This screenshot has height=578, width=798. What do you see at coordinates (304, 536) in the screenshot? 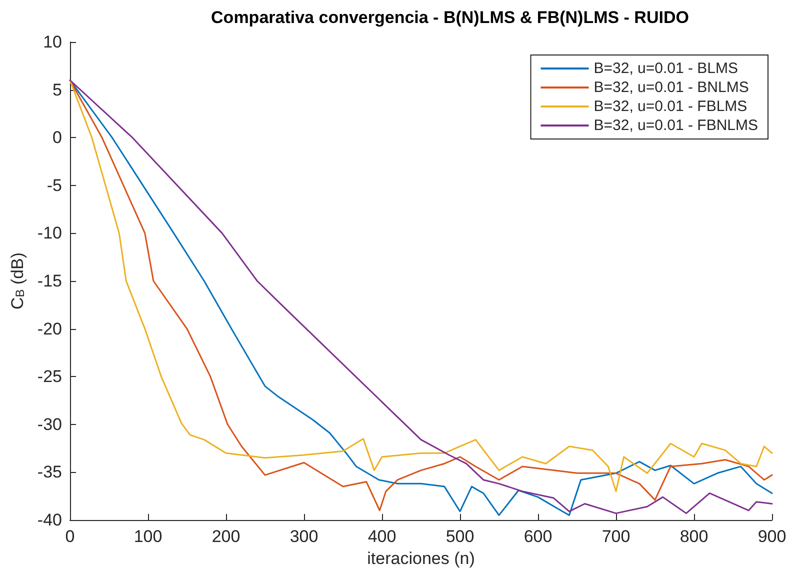
I see `x-tick-label: 300` at bounding box center [304, 536].